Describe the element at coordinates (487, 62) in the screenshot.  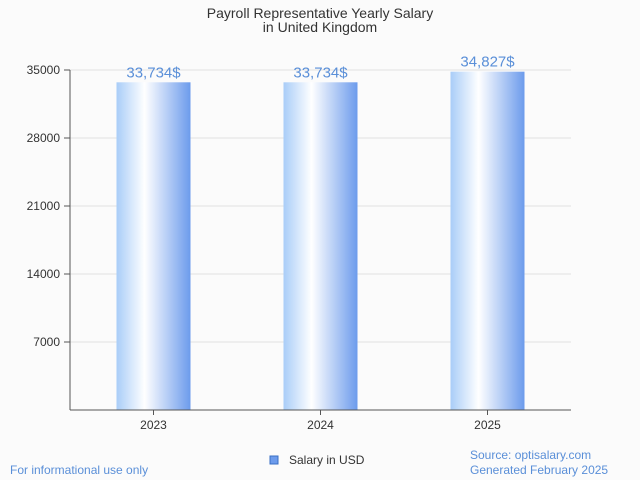
I see `data-label: 34,827$` at that location.